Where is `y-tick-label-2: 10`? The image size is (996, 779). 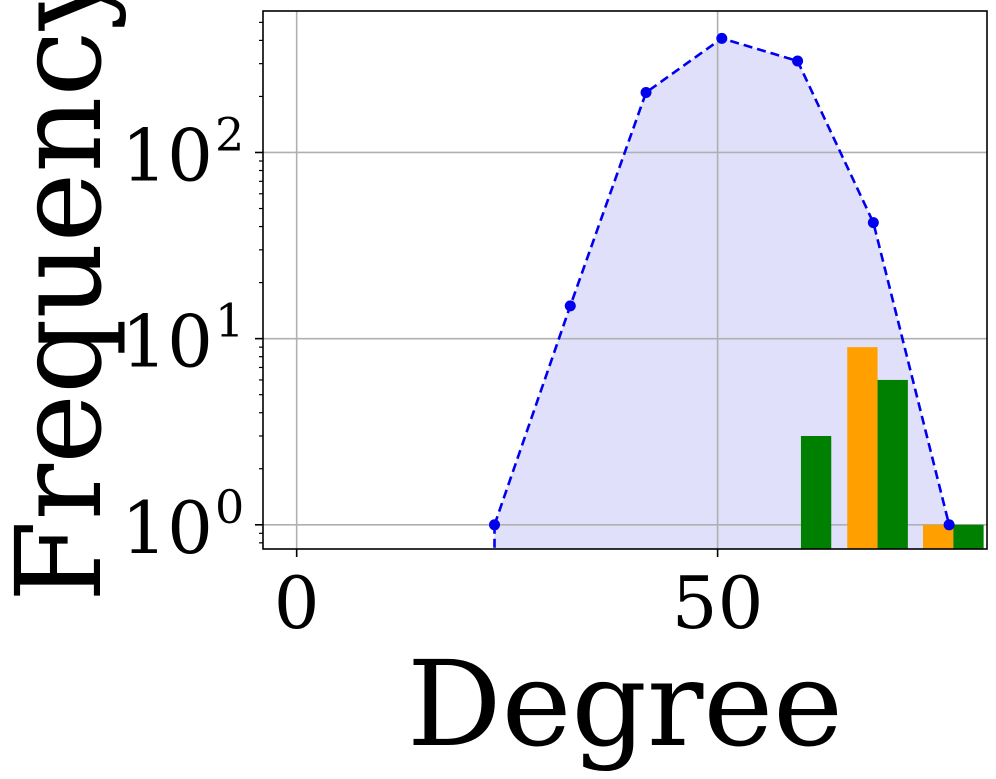 y-tick-label-2: 10 is located at coordinates (167, 155).